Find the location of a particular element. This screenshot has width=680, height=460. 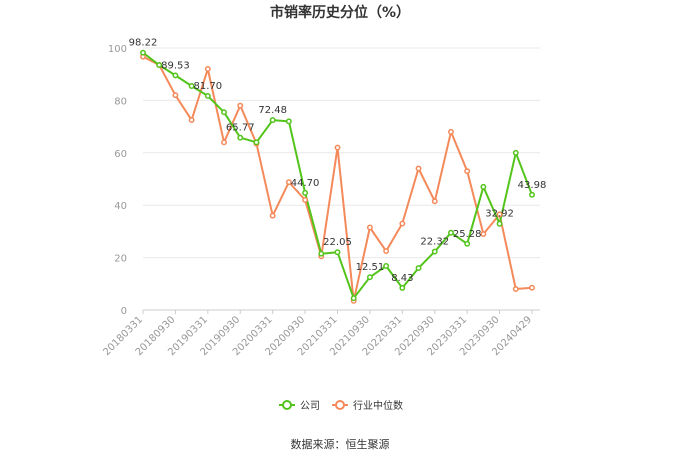

legend: 公司 行业中位数 is located at coordinates (341, 405).